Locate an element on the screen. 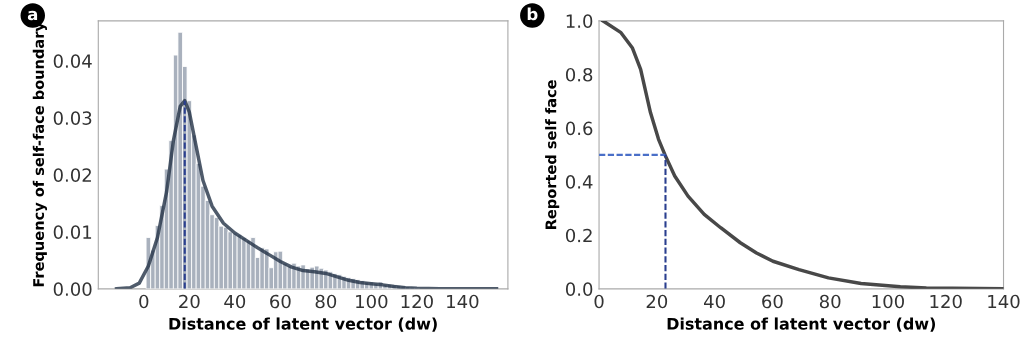 Image resolution: width=1024 pixels, height=348 pixels. y-tick-label: 1.0 is located at coordinates (579, 21).